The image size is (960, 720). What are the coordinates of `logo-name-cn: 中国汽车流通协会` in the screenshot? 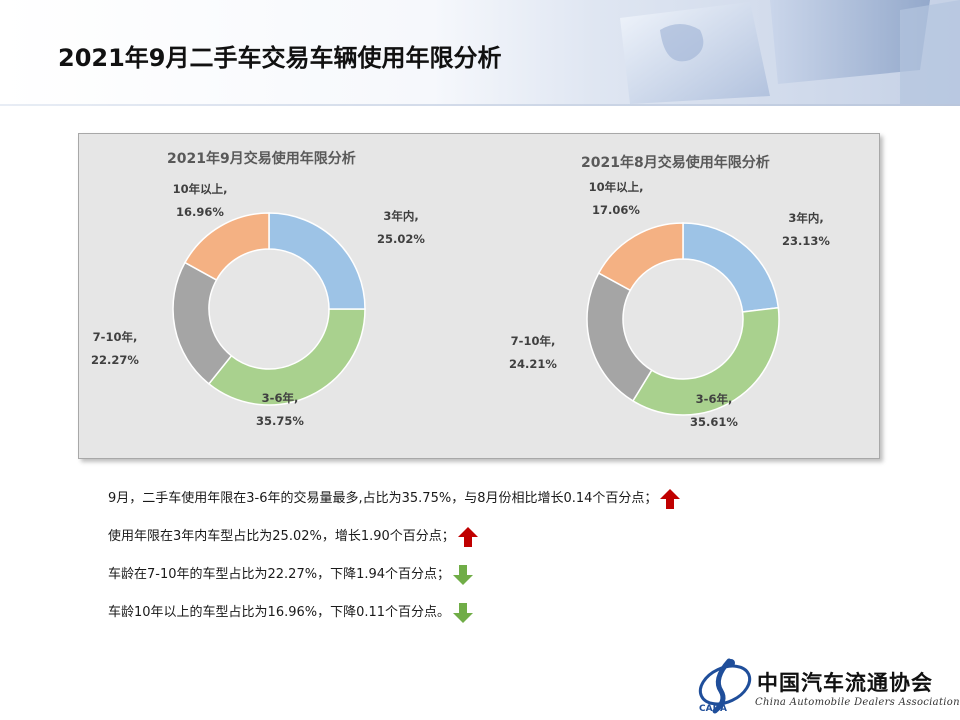 It's located at (845, 682).